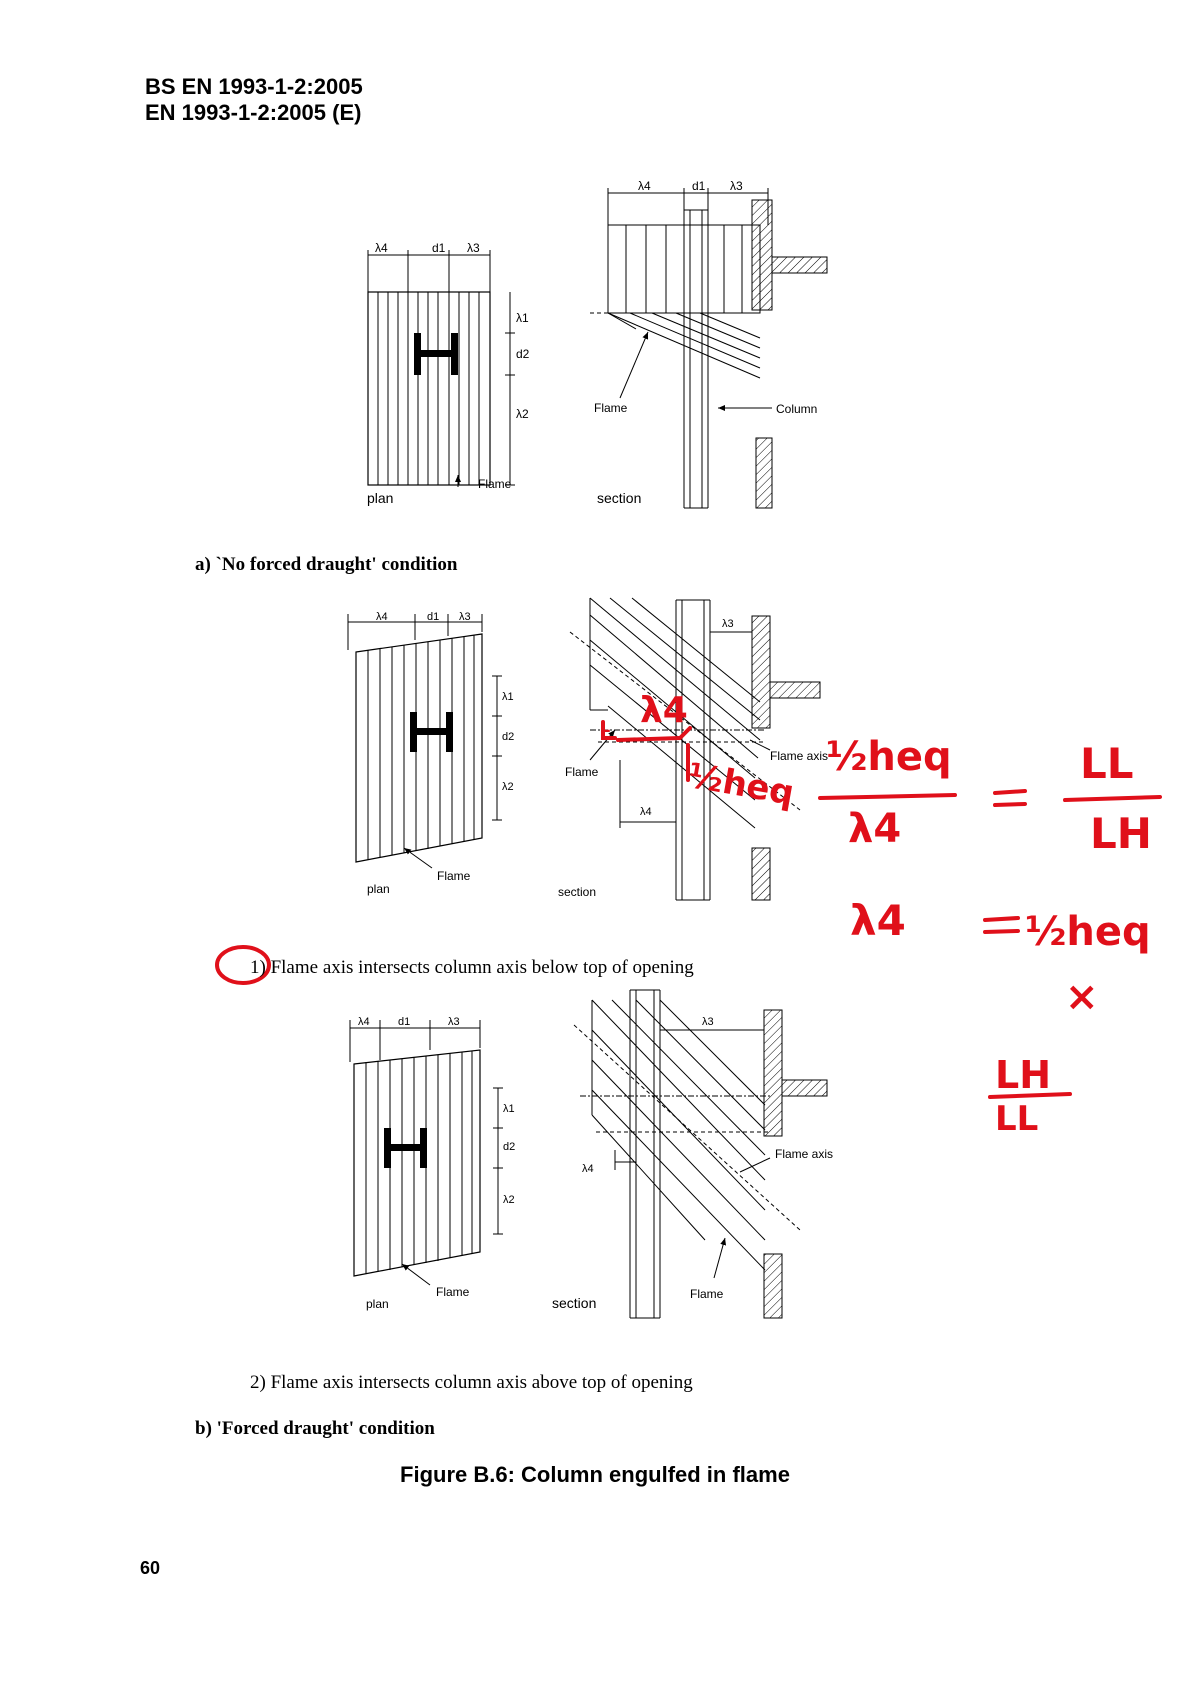  I want to click on section-a: λ4 d1 λ3, so click(708, 343).